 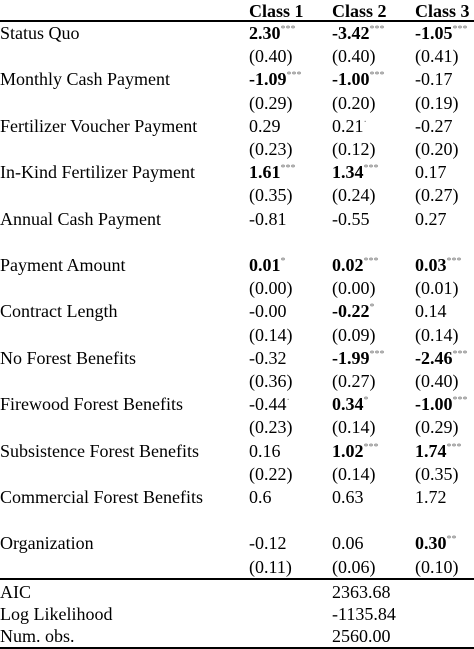 I want to click on cell-value: (0.10), so click(x=437, y=566).